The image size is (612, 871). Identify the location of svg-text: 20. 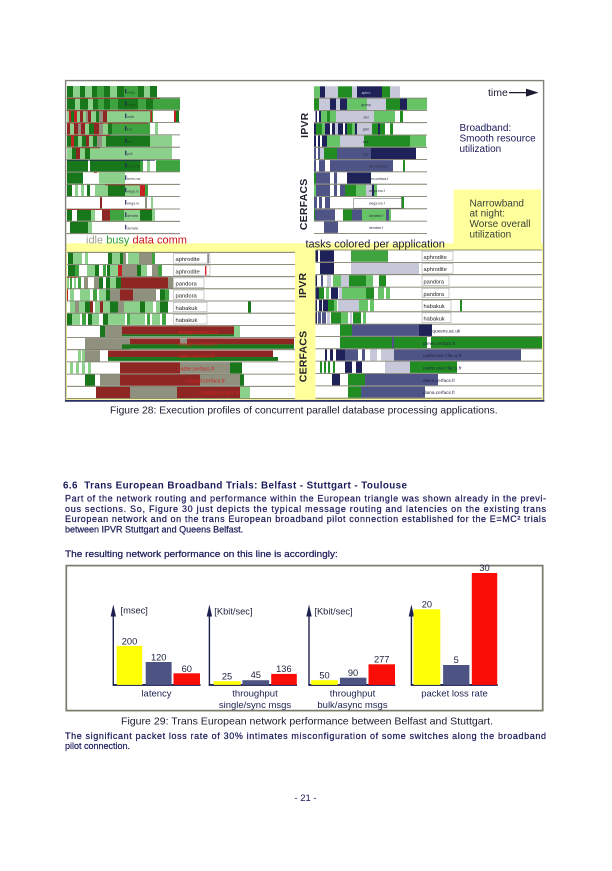
(427, 604).